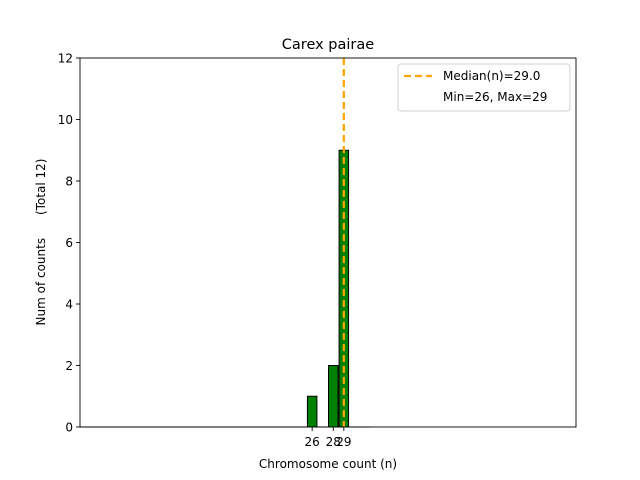 The image size is (640, 480). Describe the element at coordinates (69, 428) in the screenshot. I see `y-tick-label: 0` at that location.